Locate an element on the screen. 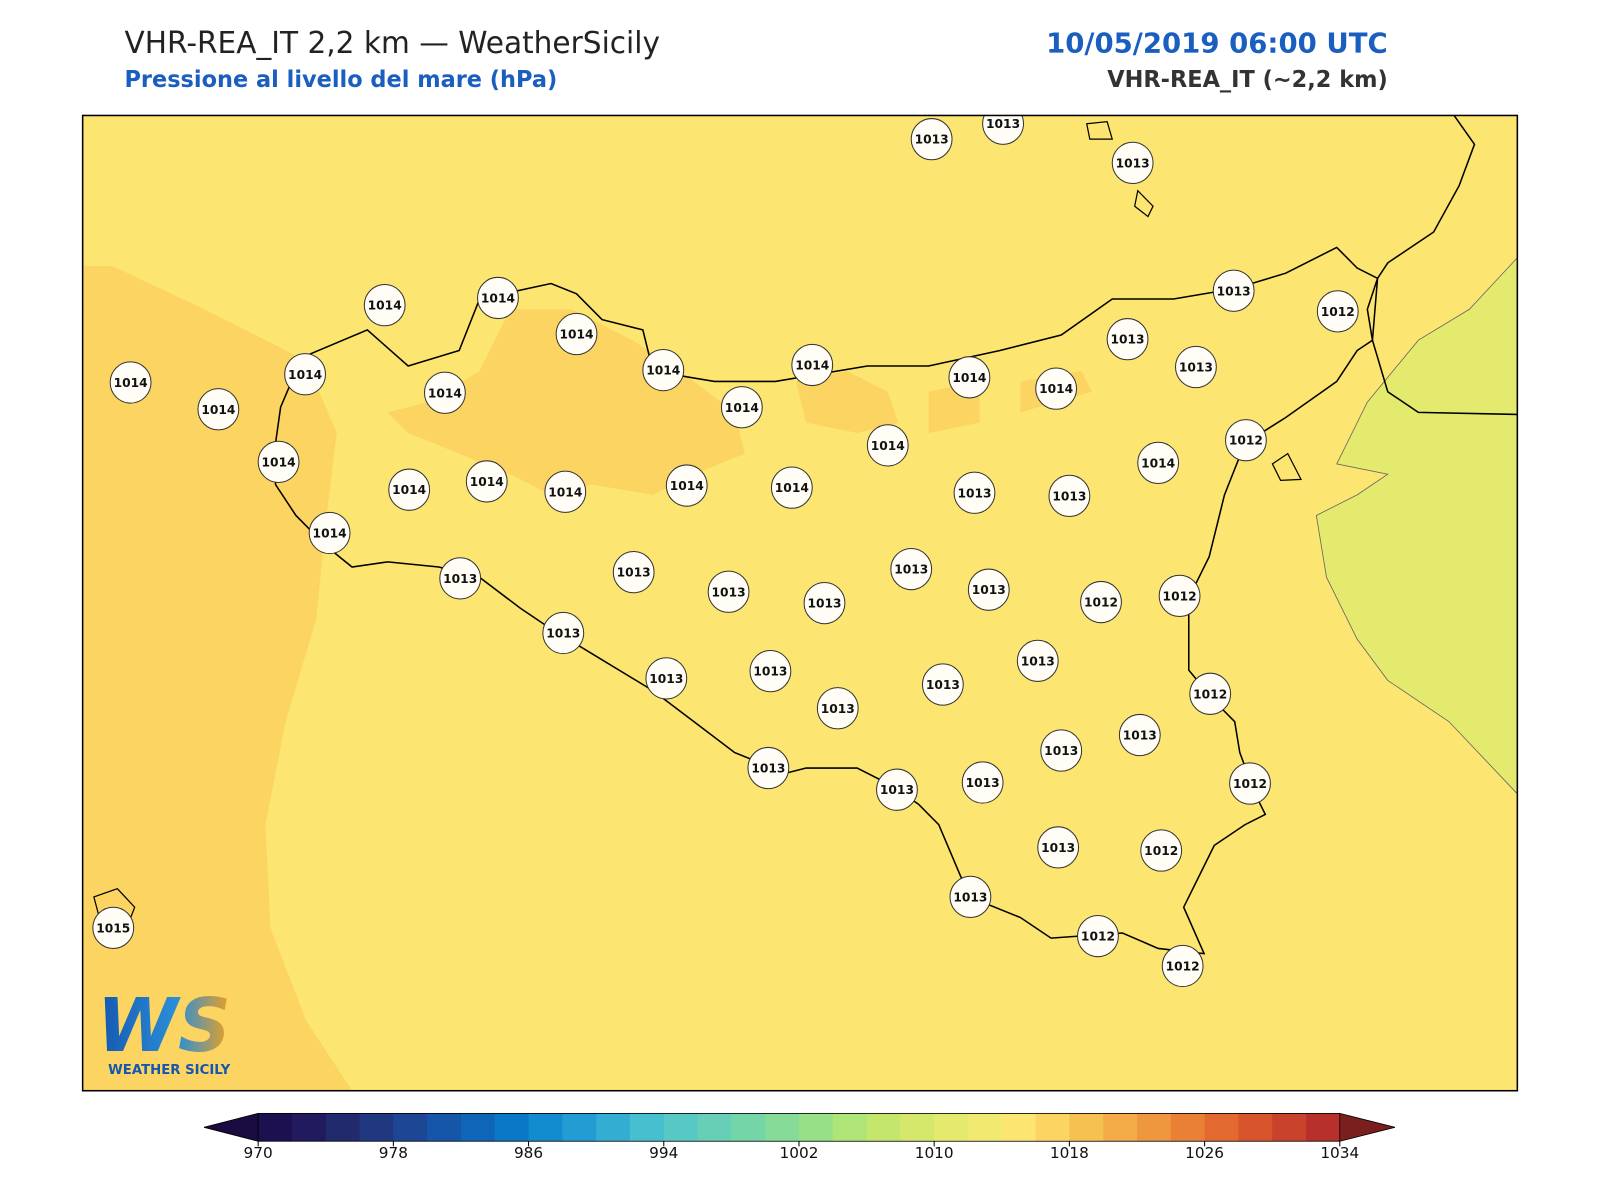  map-title: VHR-REA_IT 2,2 km — WeatherSicily is located at coordinates (392, 43).